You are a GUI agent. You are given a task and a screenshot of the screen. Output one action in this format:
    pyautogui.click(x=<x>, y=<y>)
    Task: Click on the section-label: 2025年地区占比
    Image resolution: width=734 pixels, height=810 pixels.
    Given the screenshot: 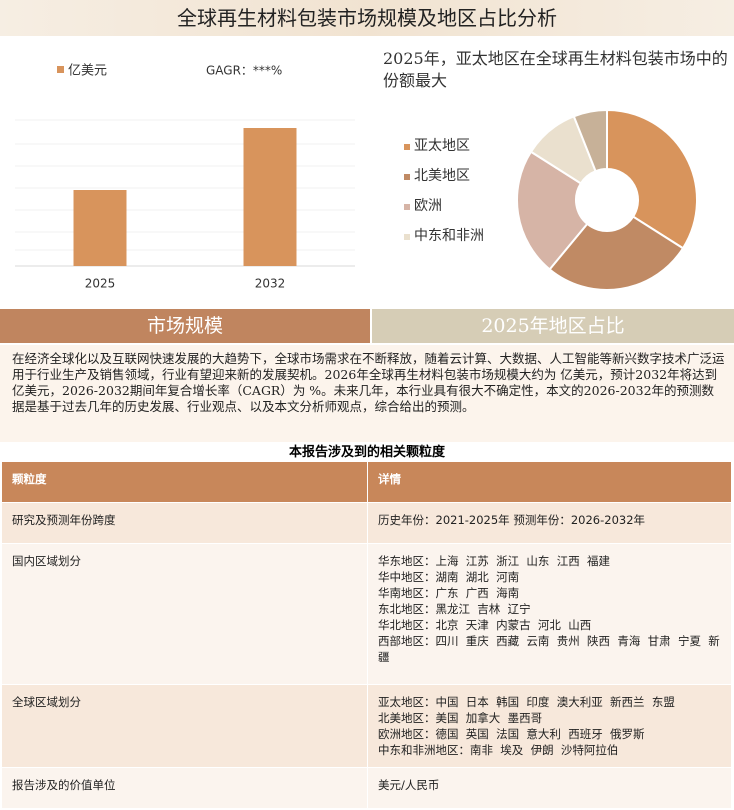 What is the action you would take?
    pyautogui.click(x=553, y=326)
    